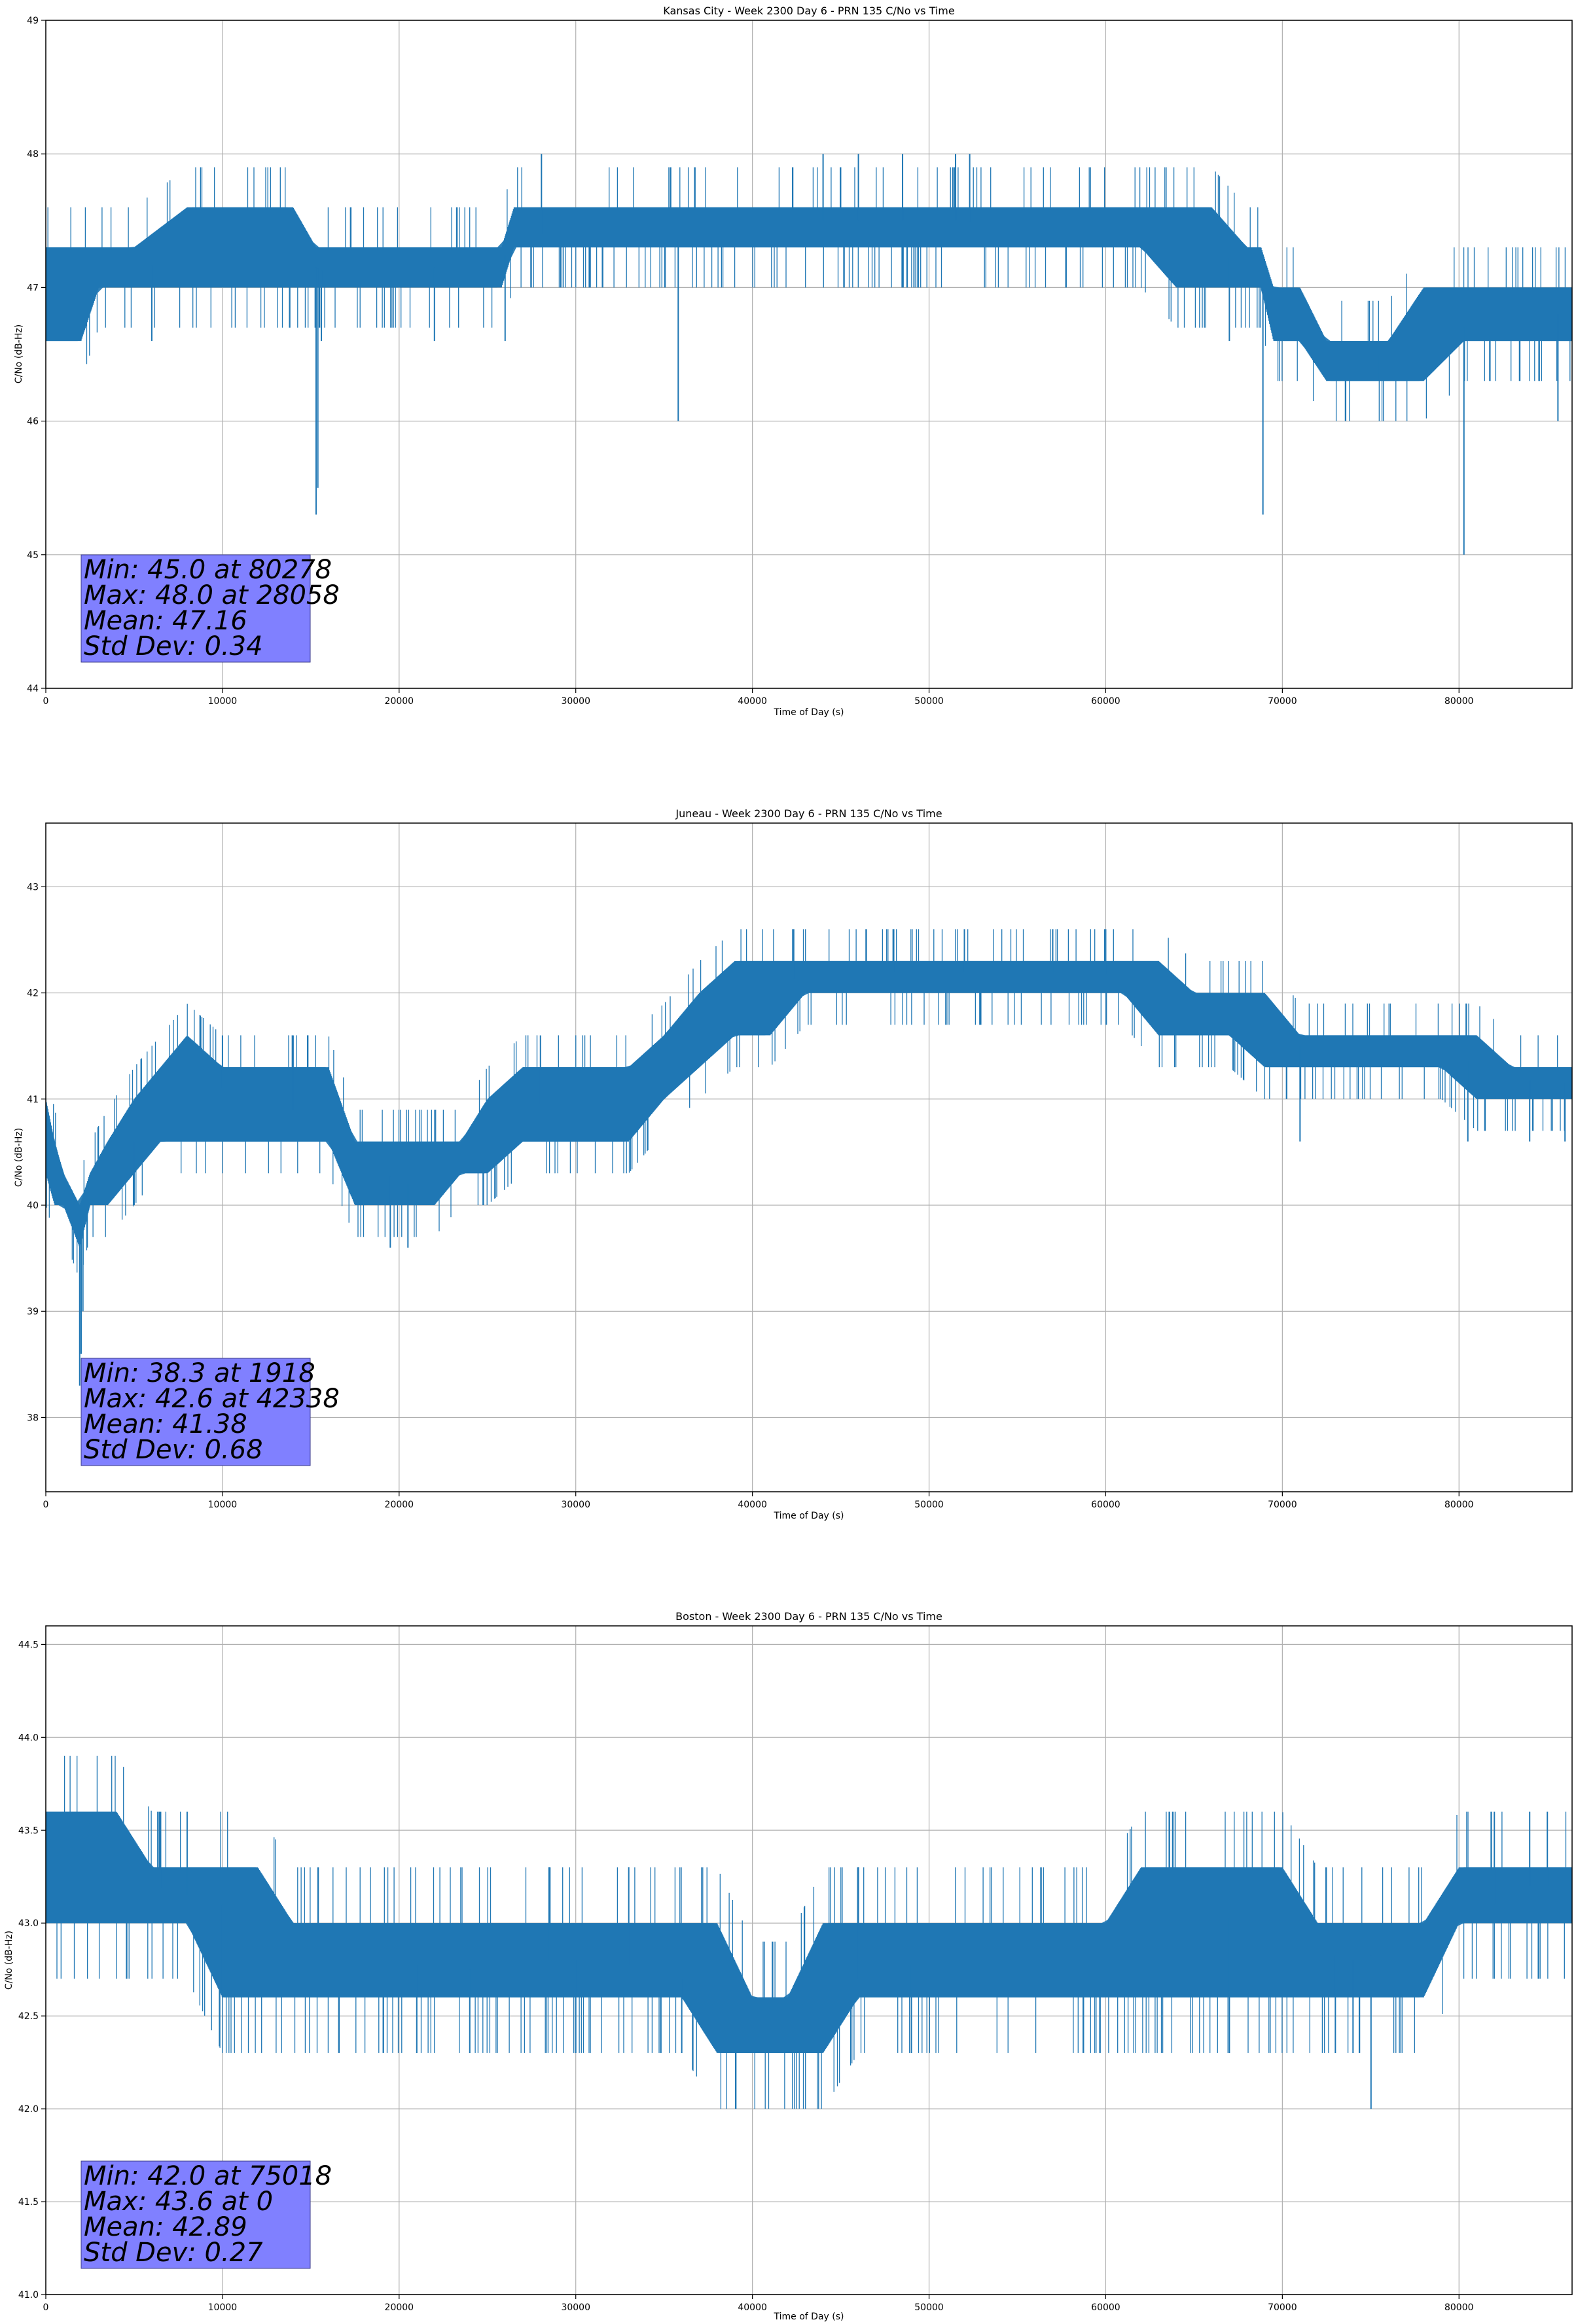  What do you see at coordinates (199, 1373) in the screenshot?
I see `stats-line: Min: 38.3 at 1918` at bounding box center [199, 1373].